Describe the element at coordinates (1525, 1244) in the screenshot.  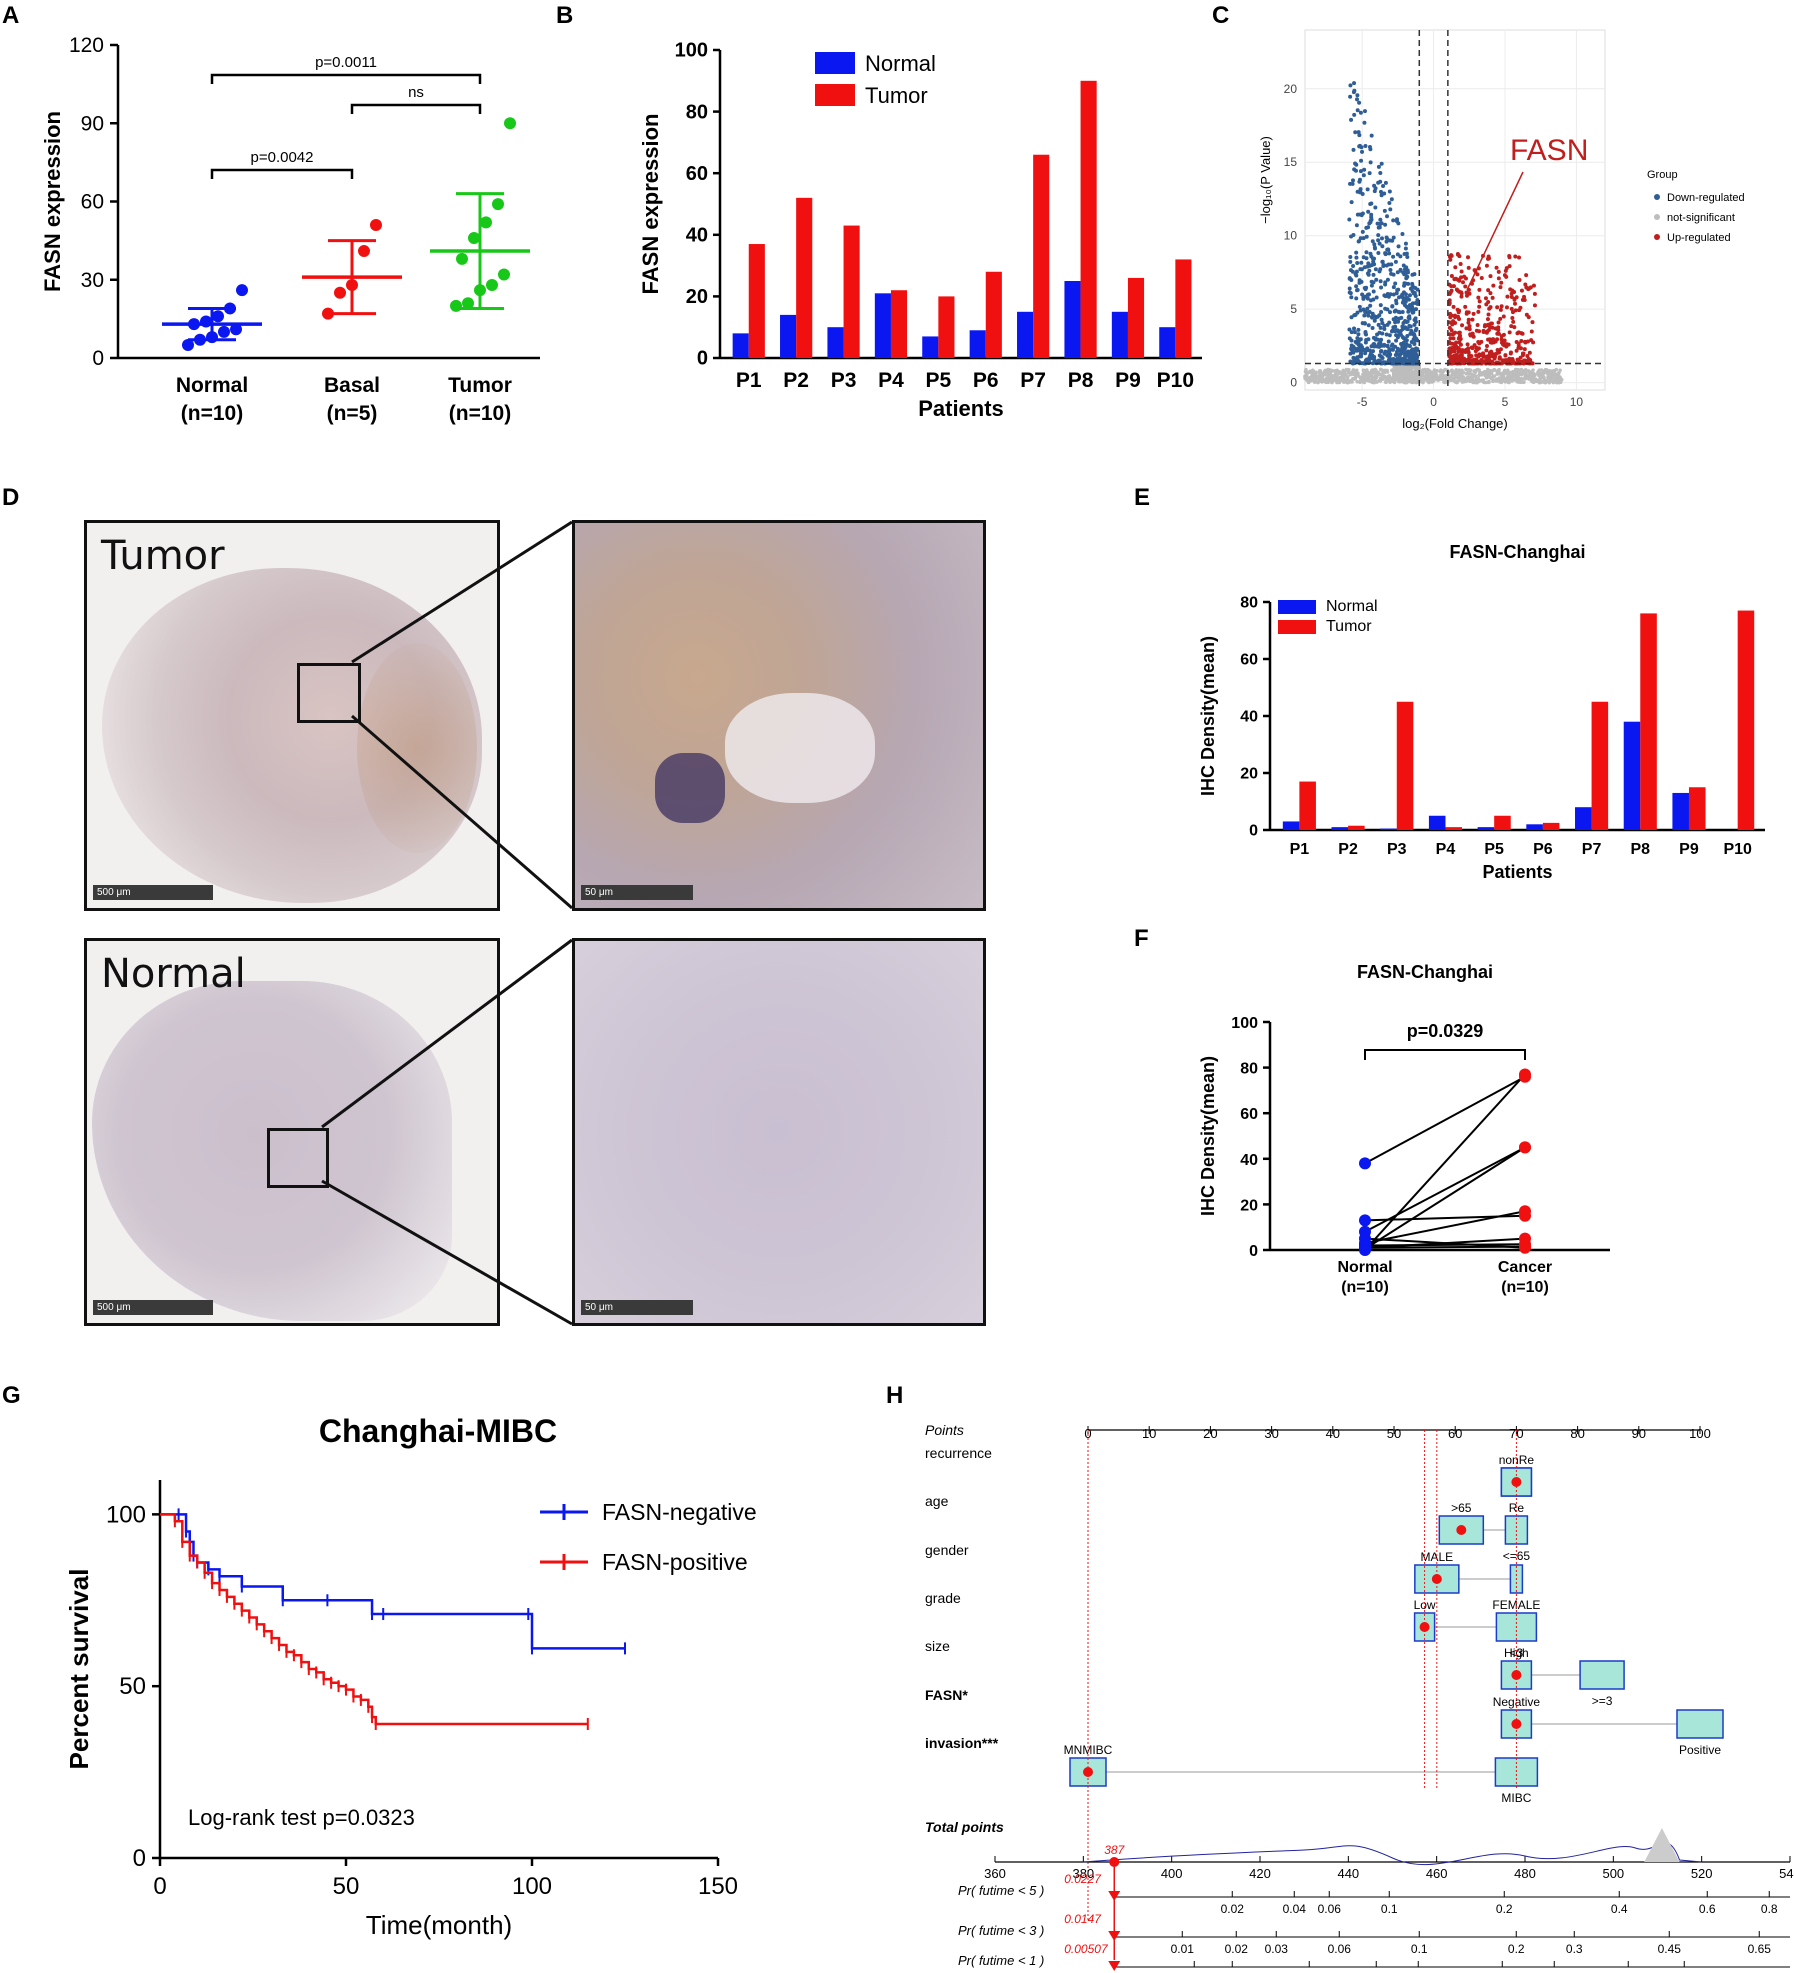
I see `cancer-point` at that location.